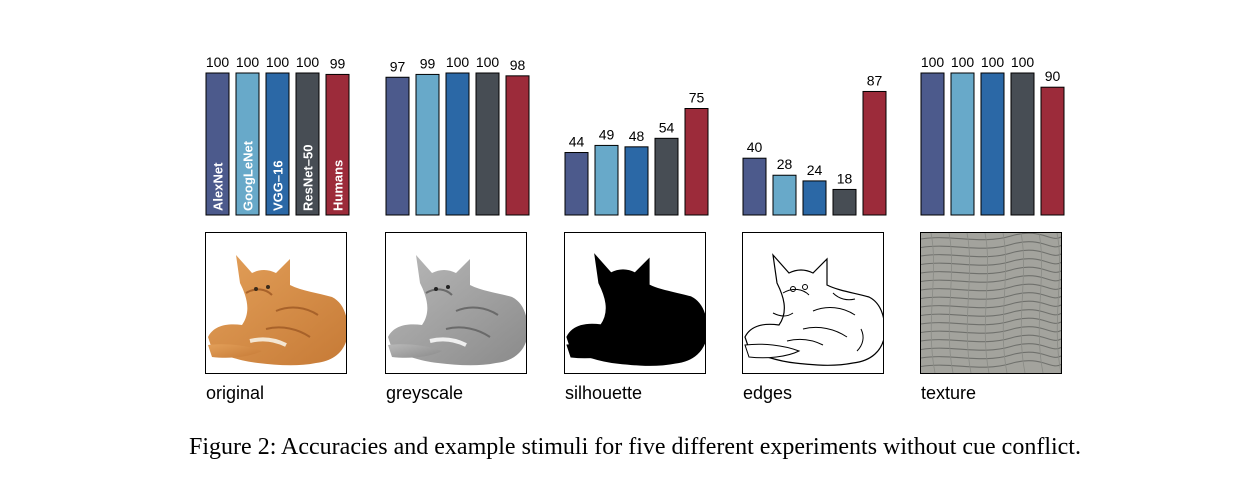  I want to click on bar-chart-texture: 100 100 100 100 90, so click(992, 135).